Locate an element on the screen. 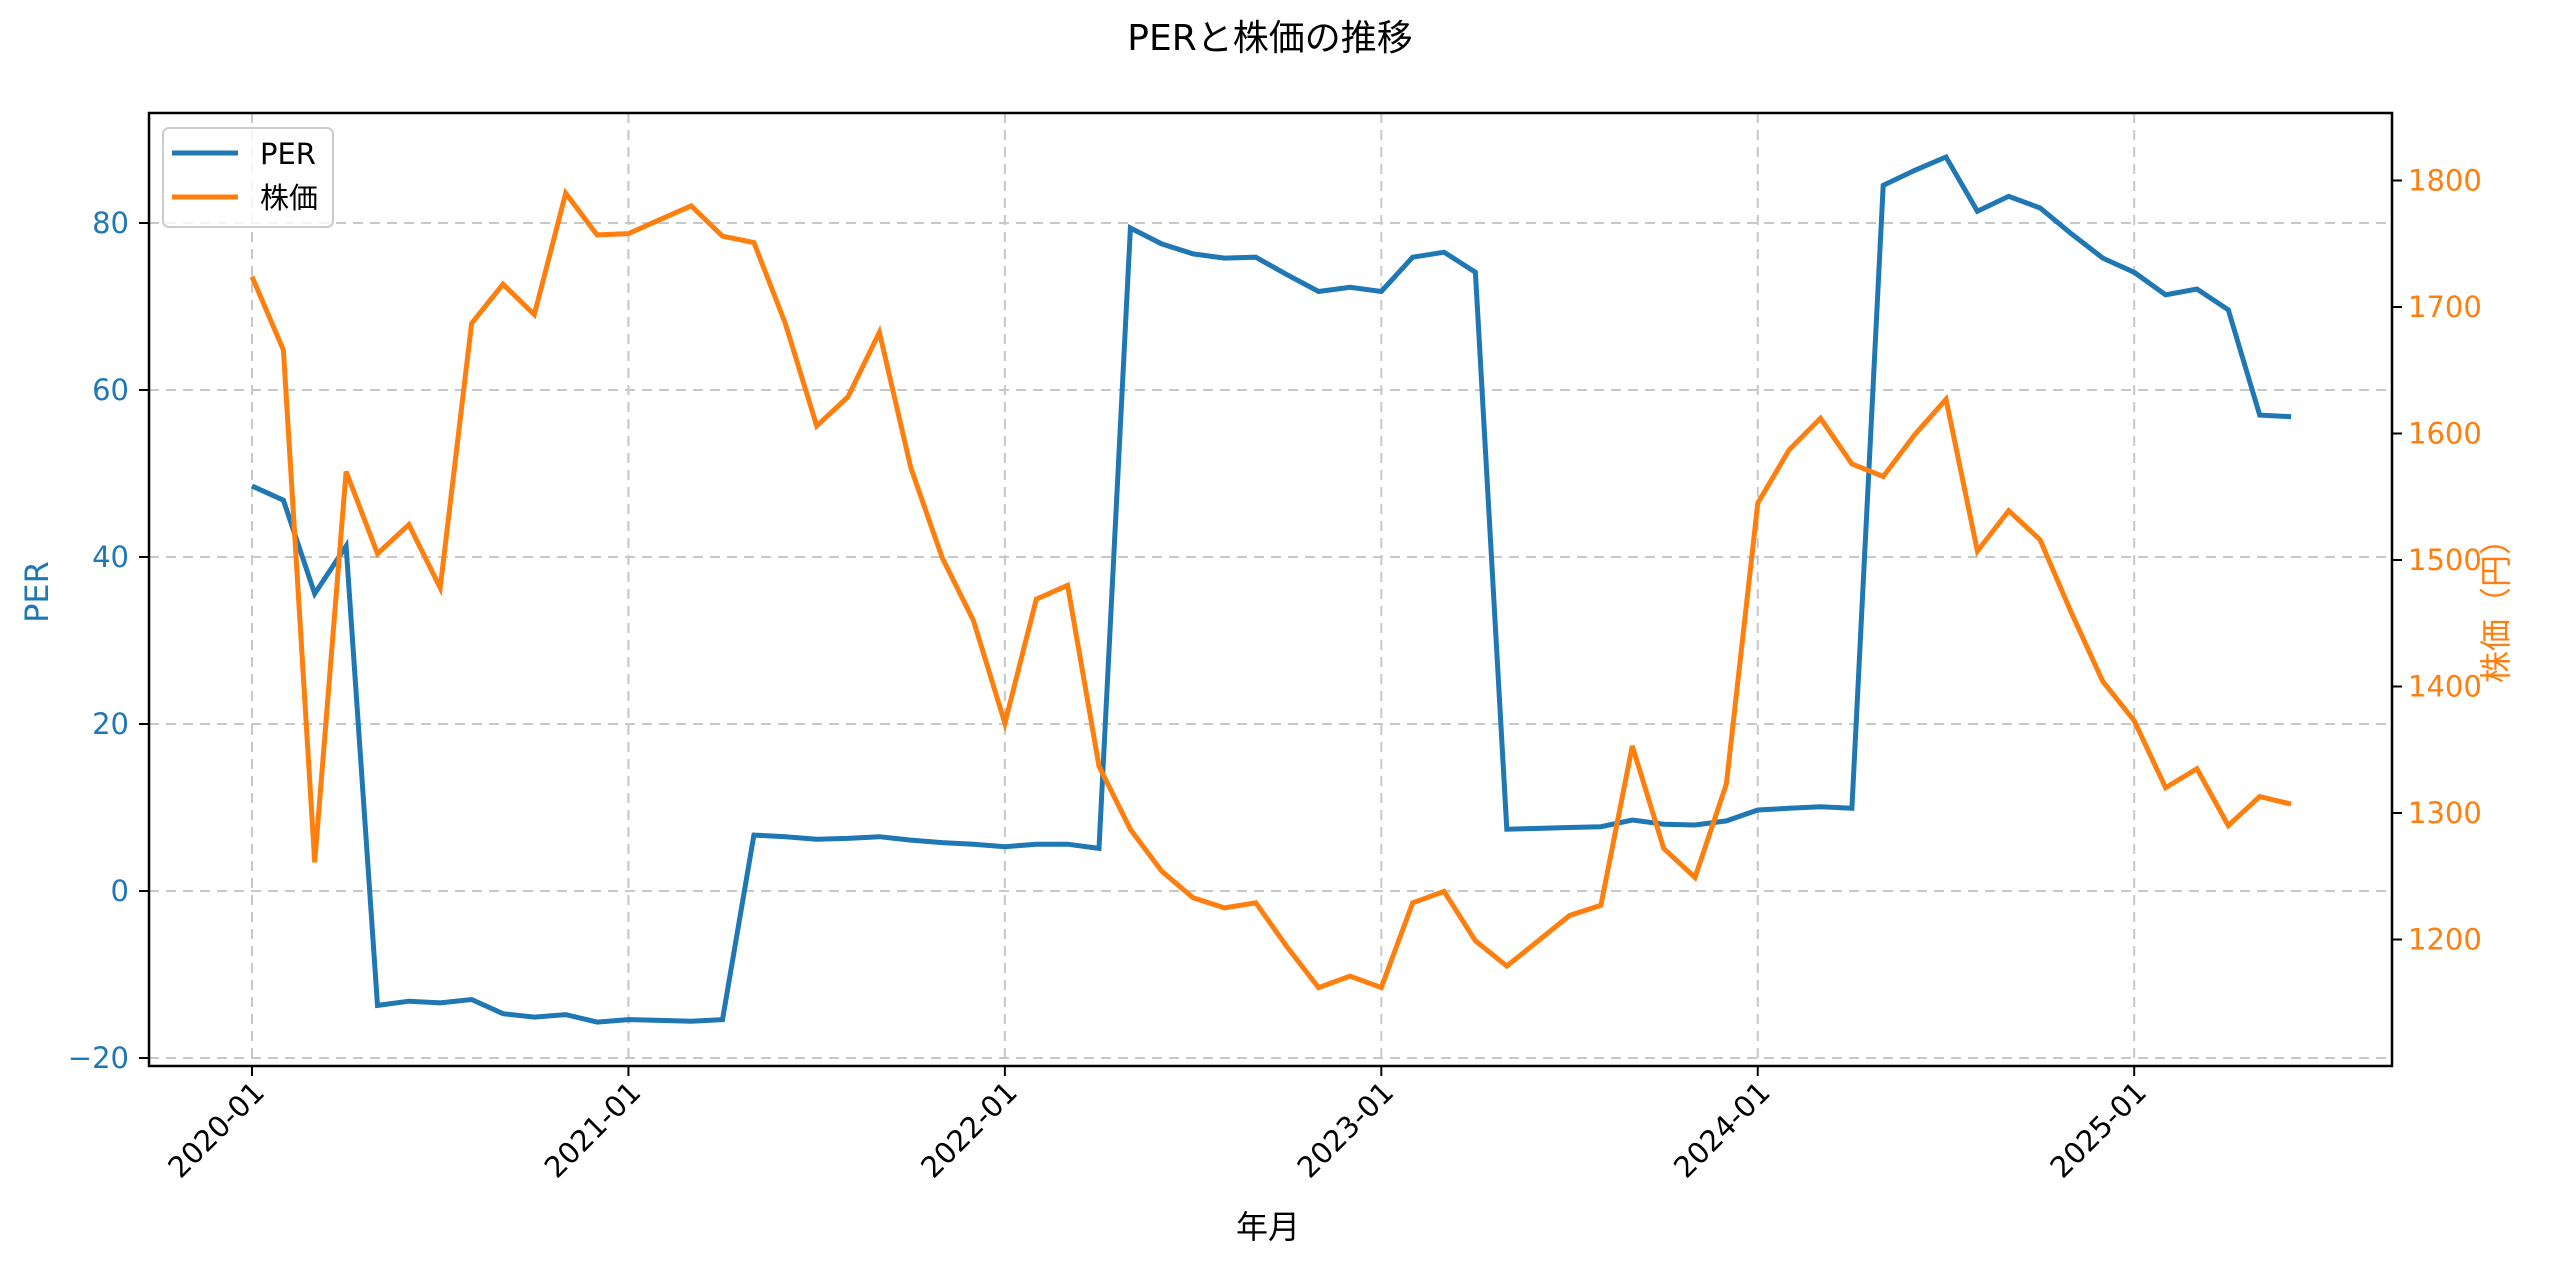 The image size is (2560, 1269). right-tick-label: 1600 is located at coordinates (2445, 434).